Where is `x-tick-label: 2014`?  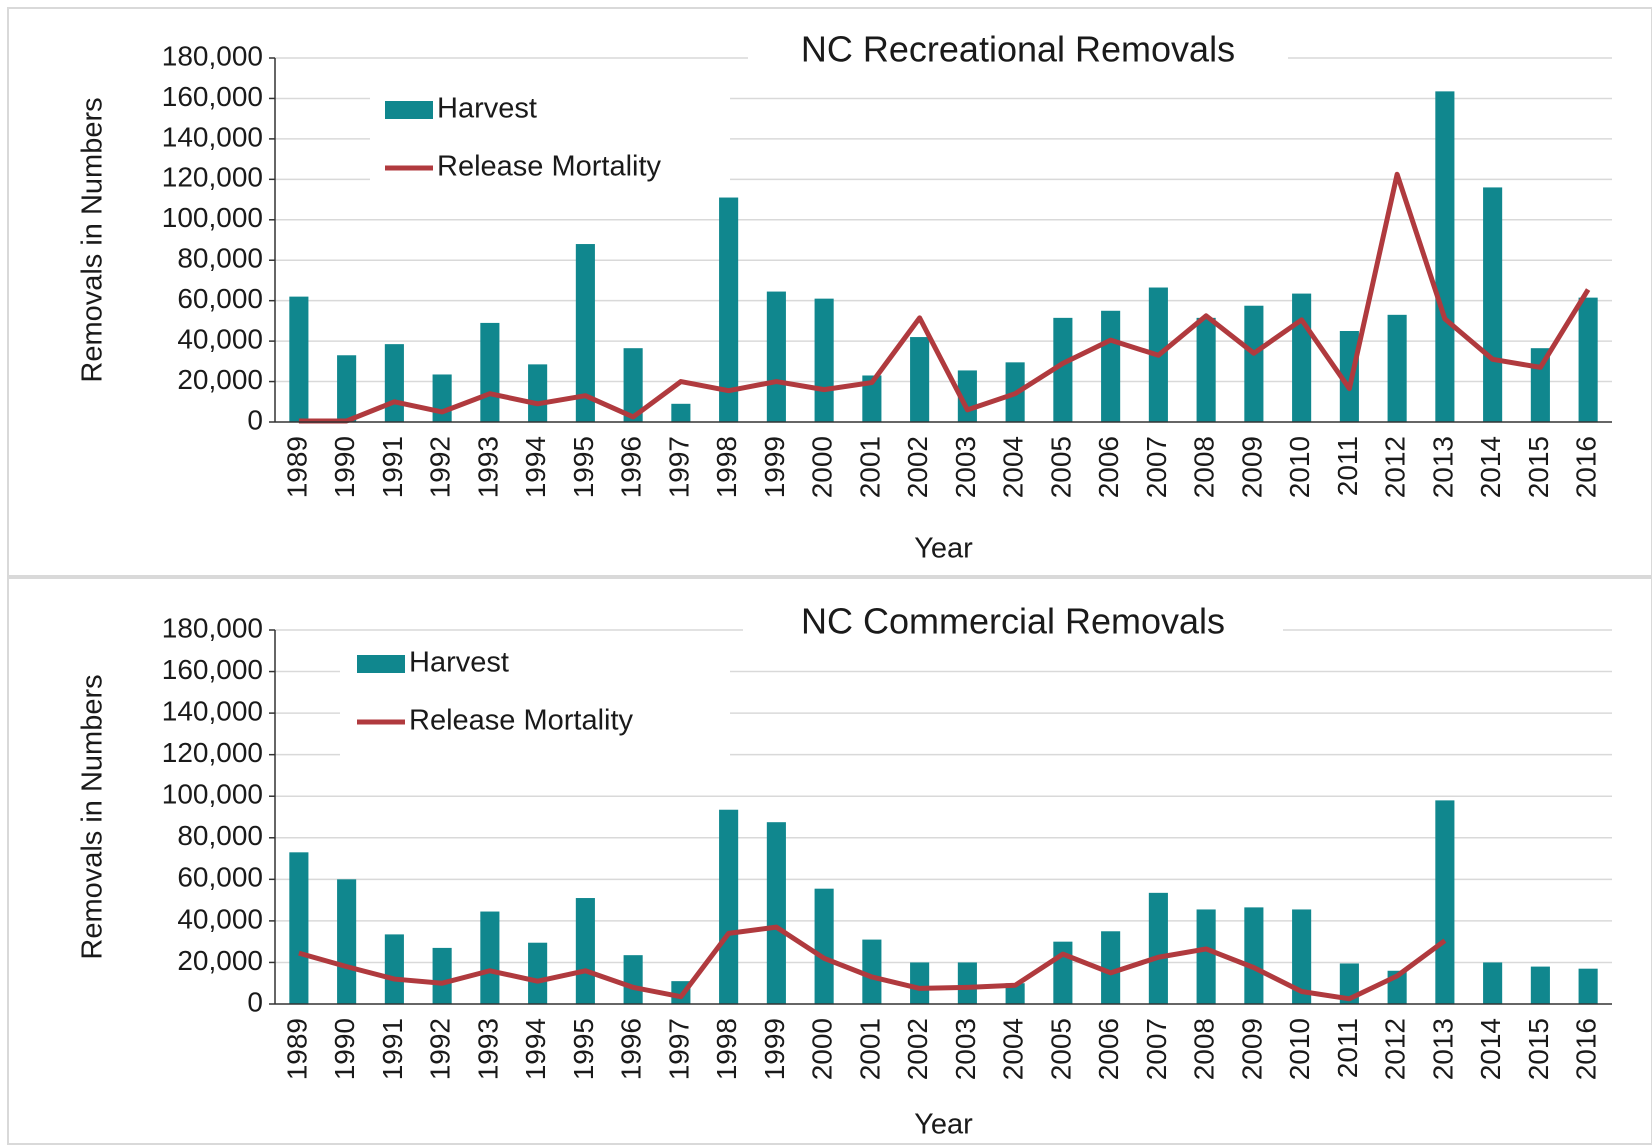 x-tick-label: 2014 is located at coordinates (1490, 1049).